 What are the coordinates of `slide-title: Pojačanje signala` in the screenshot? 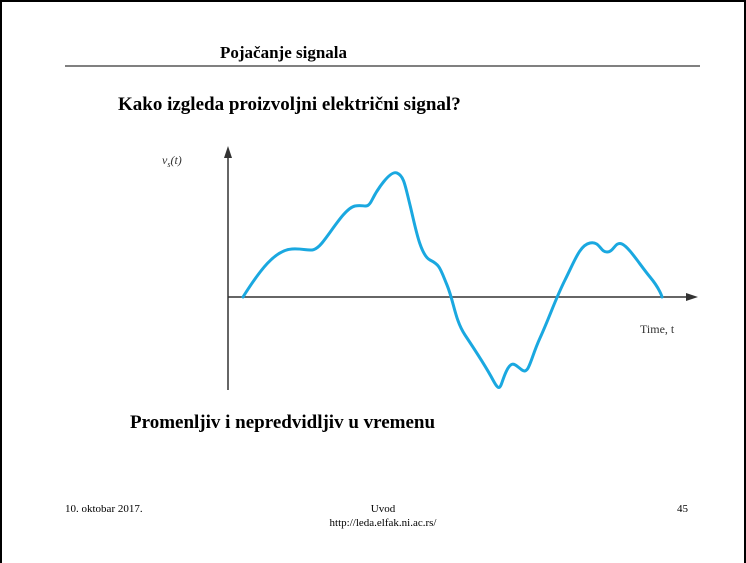 It's located at (284, 52).